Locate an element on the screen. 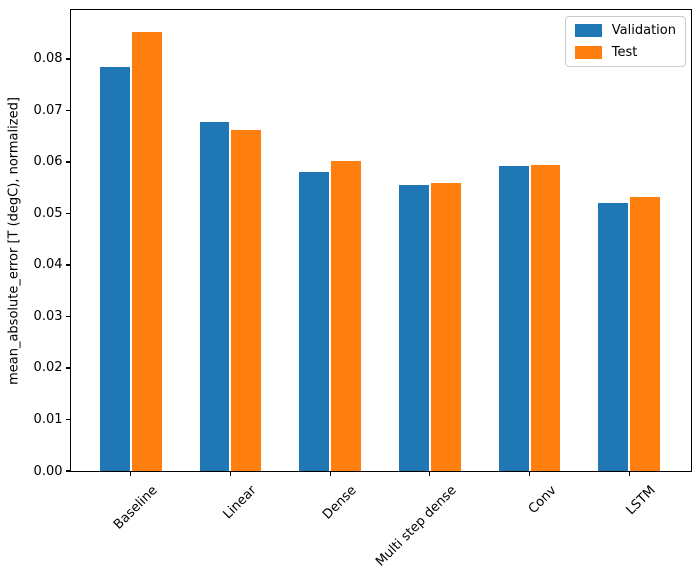 The width and height of the screenshot is (700, 582). y-tick-label: 0.04 is located at coordinates (48, 265).